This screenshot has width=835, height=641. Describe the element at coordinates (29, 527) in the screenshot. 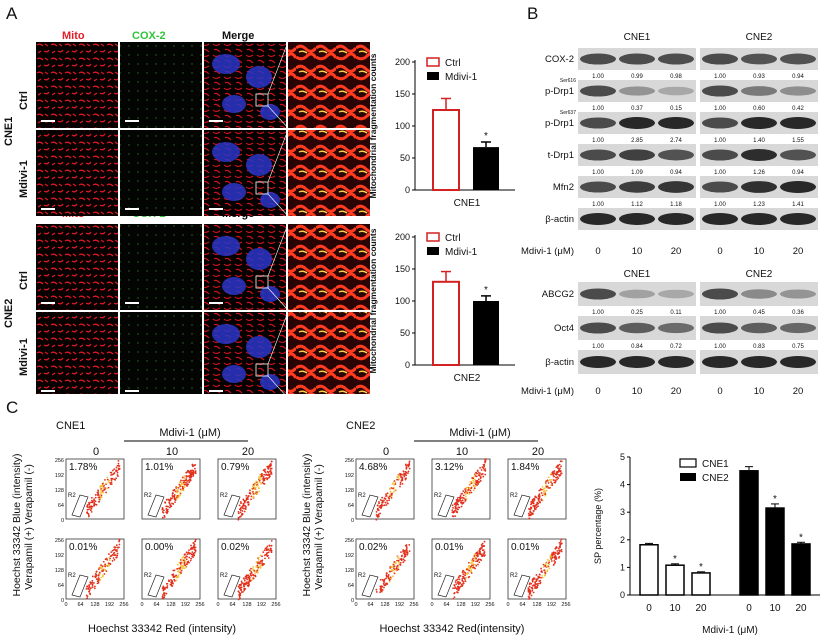

I see `flow-ylabel-verapamil: Verapamil (+) Verapamil (-)` at that location.